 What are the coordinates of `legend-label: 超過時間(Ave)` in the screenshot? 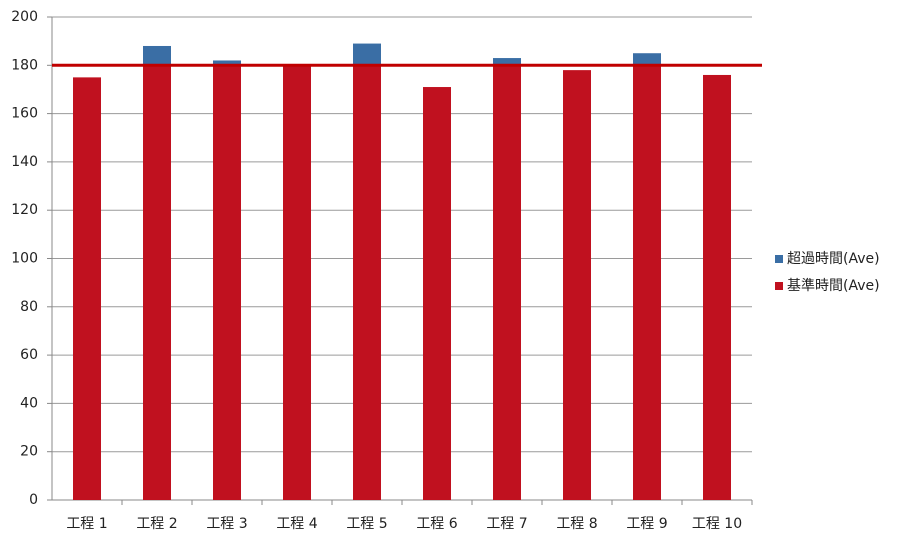 It's located at (833, 259).